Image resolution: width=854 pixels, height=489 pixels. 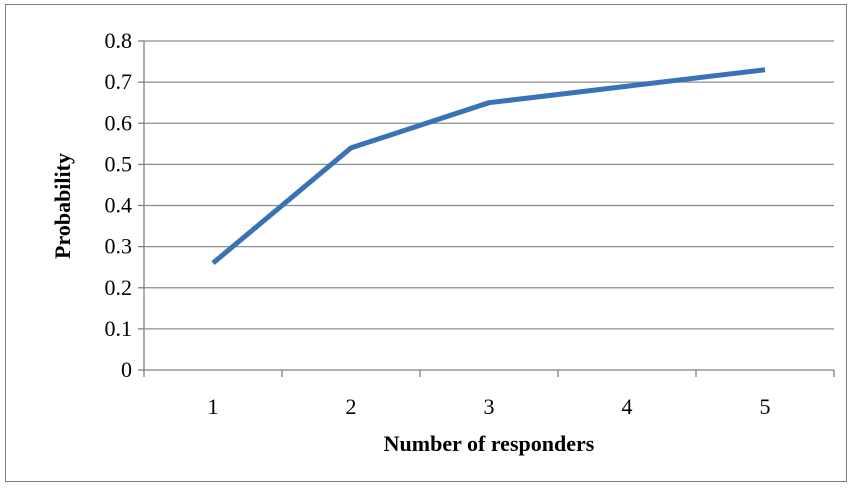 I want to click on y-tick-label-0: 0, so click(x=126, y=369).